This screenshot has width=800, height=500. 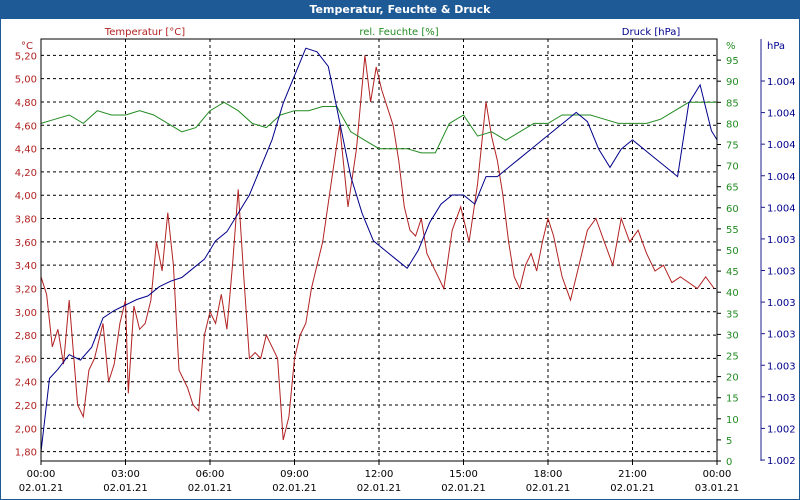 What do you see at coordinates (378, 127) in the screenshot?
I see `humidity-series-line` at bounding box center [378, 127].